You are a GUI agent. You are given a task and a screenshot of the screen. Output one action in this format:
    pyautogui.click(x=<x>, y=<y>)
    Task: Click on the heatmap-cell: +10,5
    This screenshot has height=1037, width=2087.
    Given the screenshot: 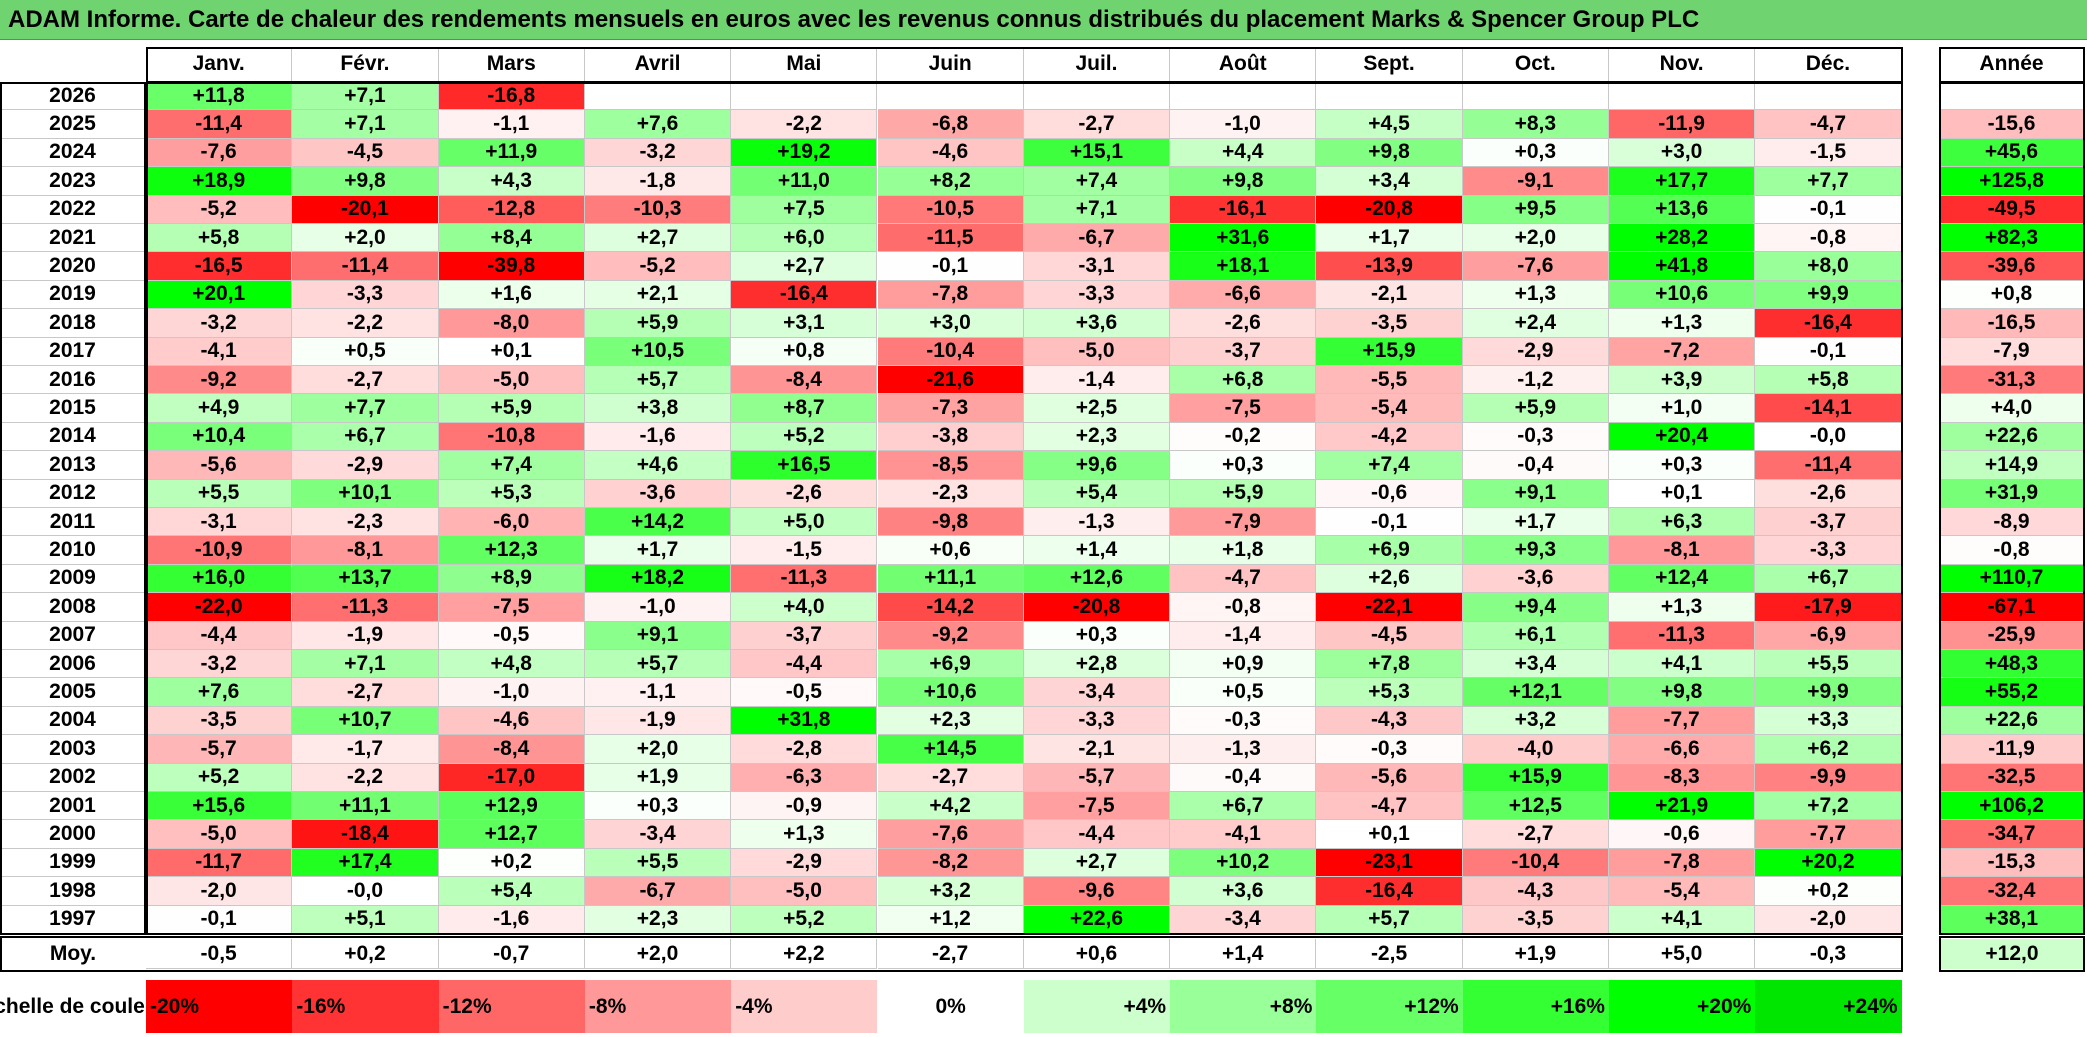 What is the action you would take?
    pyautogui.click(x=658, y=351)
    